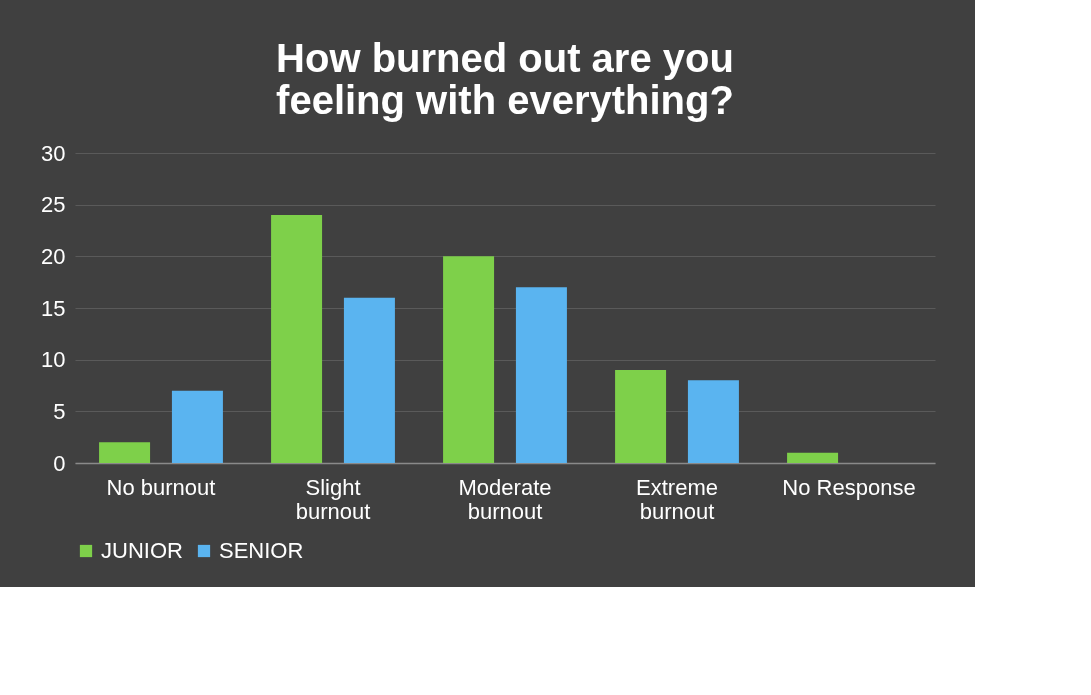 The height and width of the screenshot is (695, 1091). Describe the element at coordinates (59, 411) in the screenshot. I see `y-tick-label: 5` at that location.